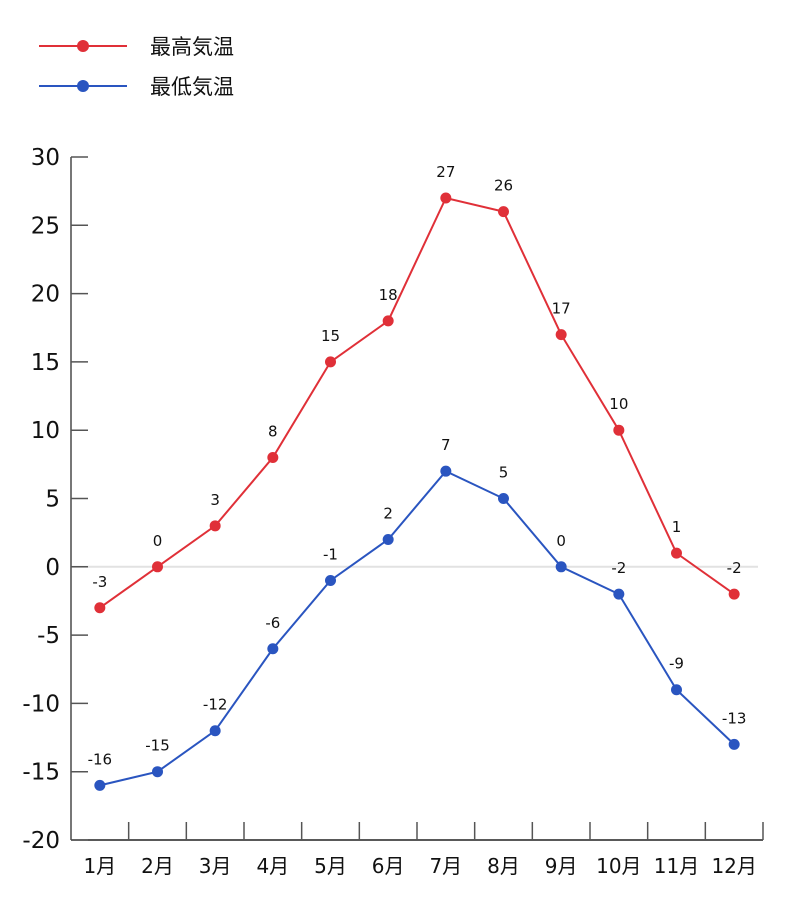 The height and width of the screenshot is (900, 800). I want to click on x-tick-label: 5月, so click(330, 866).